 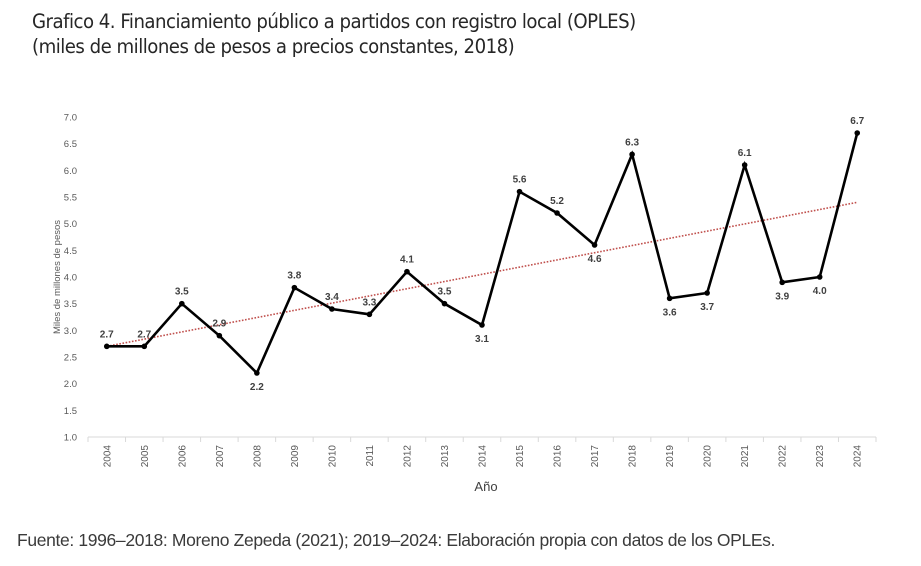 What do you see at coordinates (632, 142) in the screenshot?
I see `data-label: 6.3` at bounding box center [632, 142].